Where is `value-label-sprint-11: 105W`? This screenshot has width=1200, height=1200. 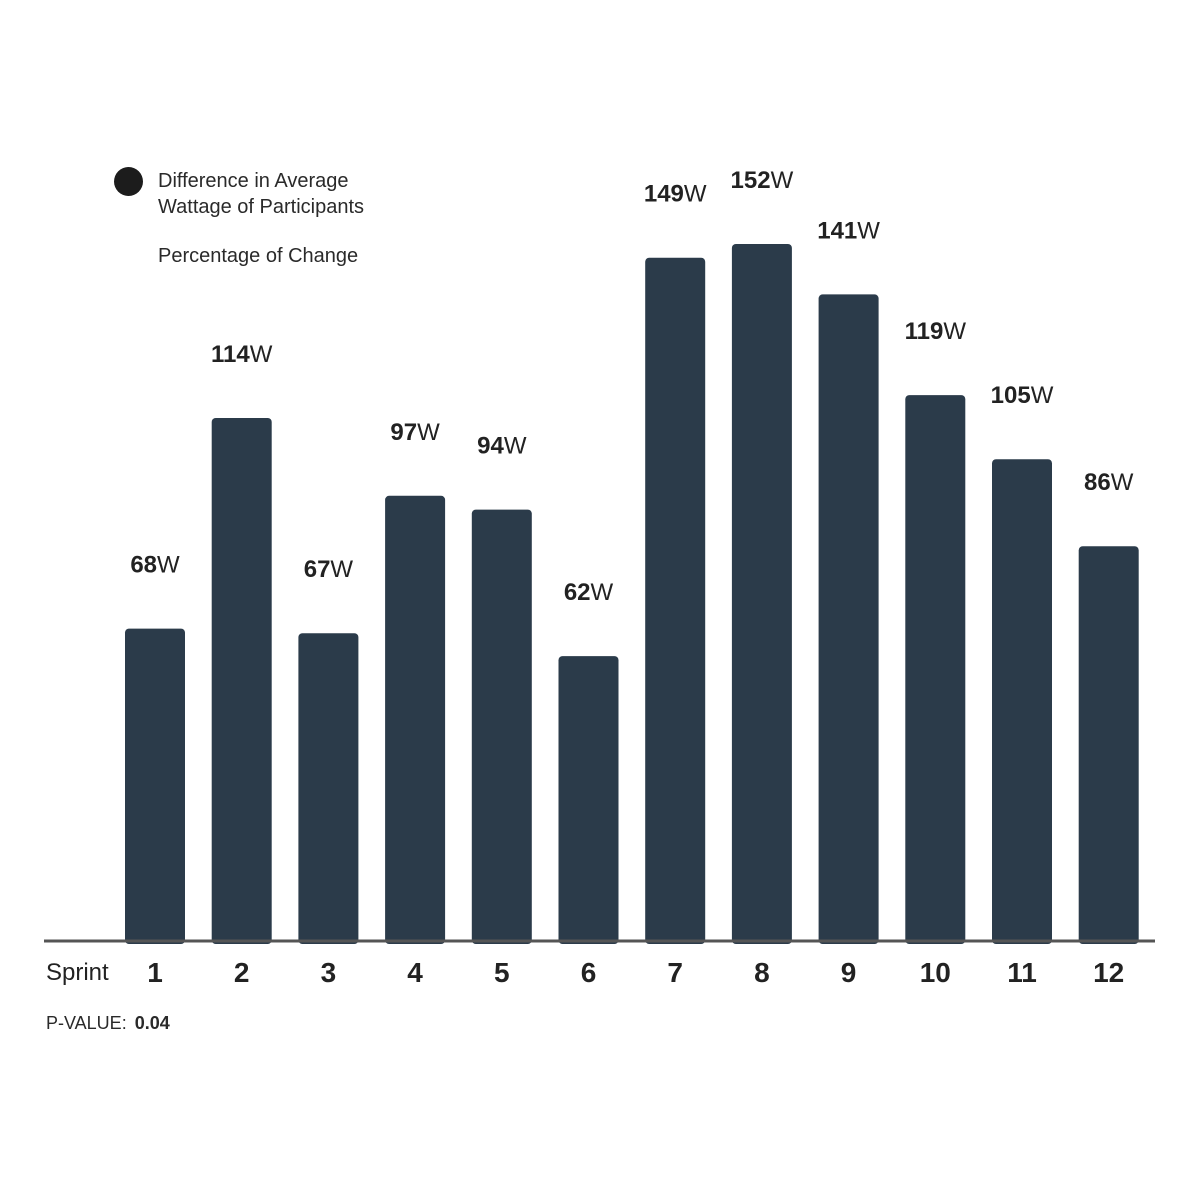 value-label-sprint-11: 105W is located at coordinates (1022, 395).